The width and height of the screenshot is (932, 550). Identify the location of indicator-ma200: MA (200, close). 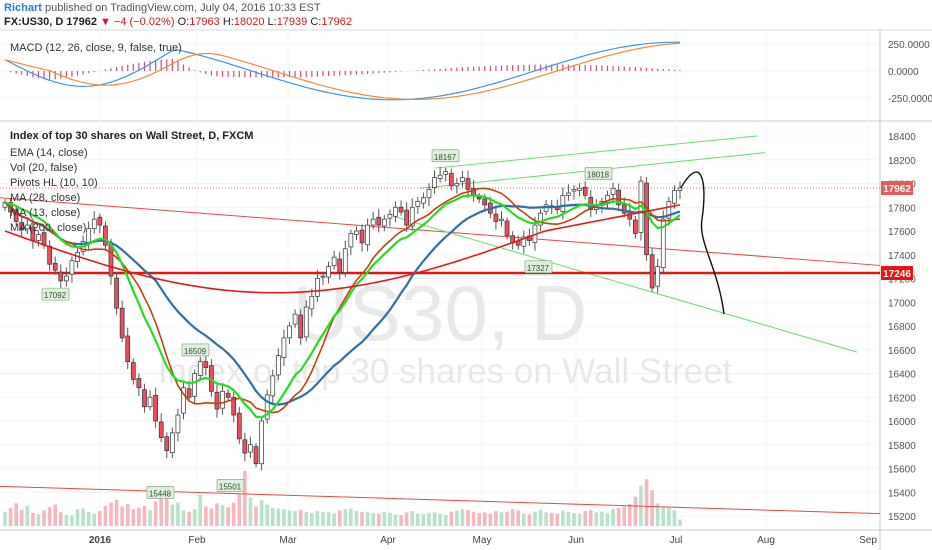
(48, 228).